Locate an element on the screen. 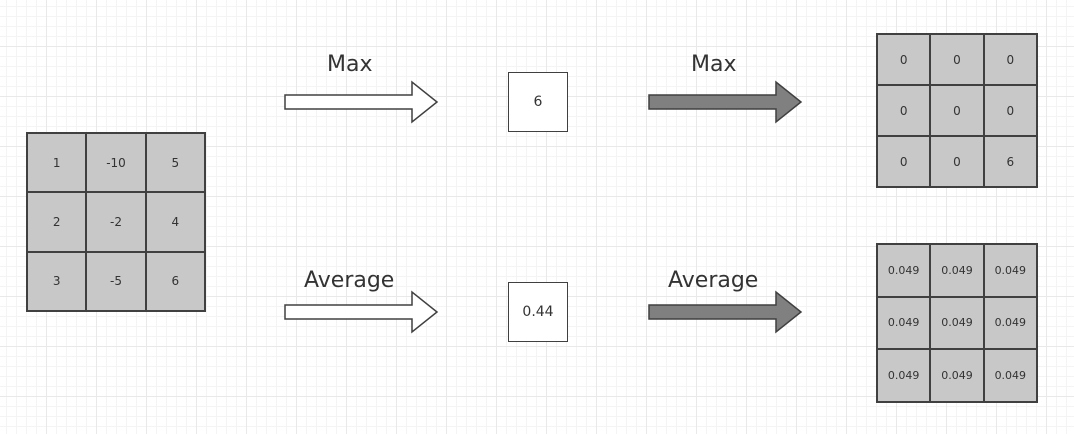  average-forward-arrow-shape is located at coordinates (361, 312).